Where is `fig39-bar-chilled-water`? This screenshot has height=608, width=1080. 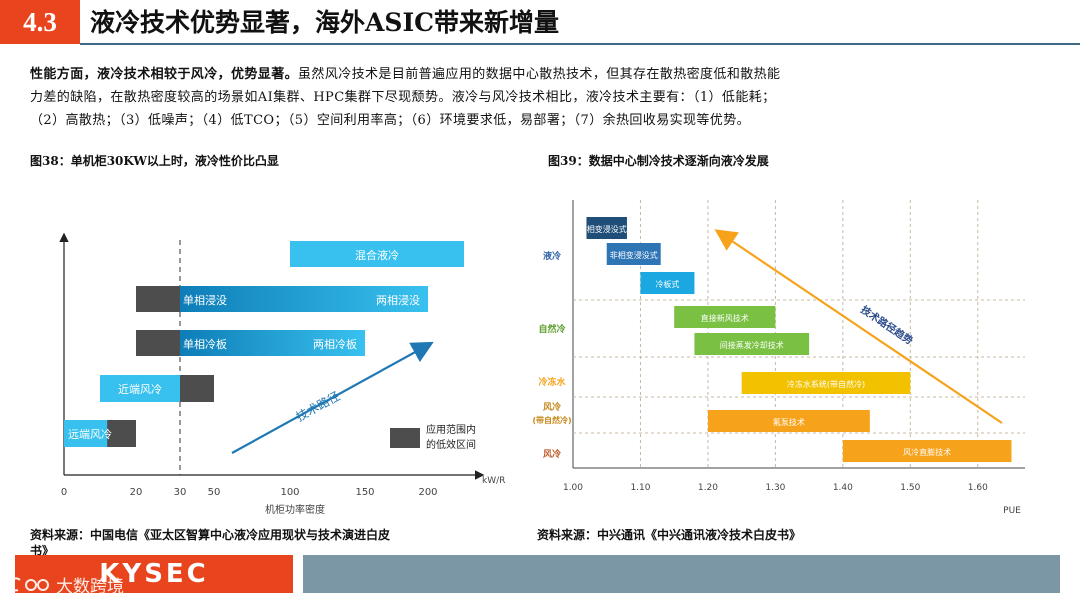
fig39-bar-chilled-water is located at coordinates (826, 383).